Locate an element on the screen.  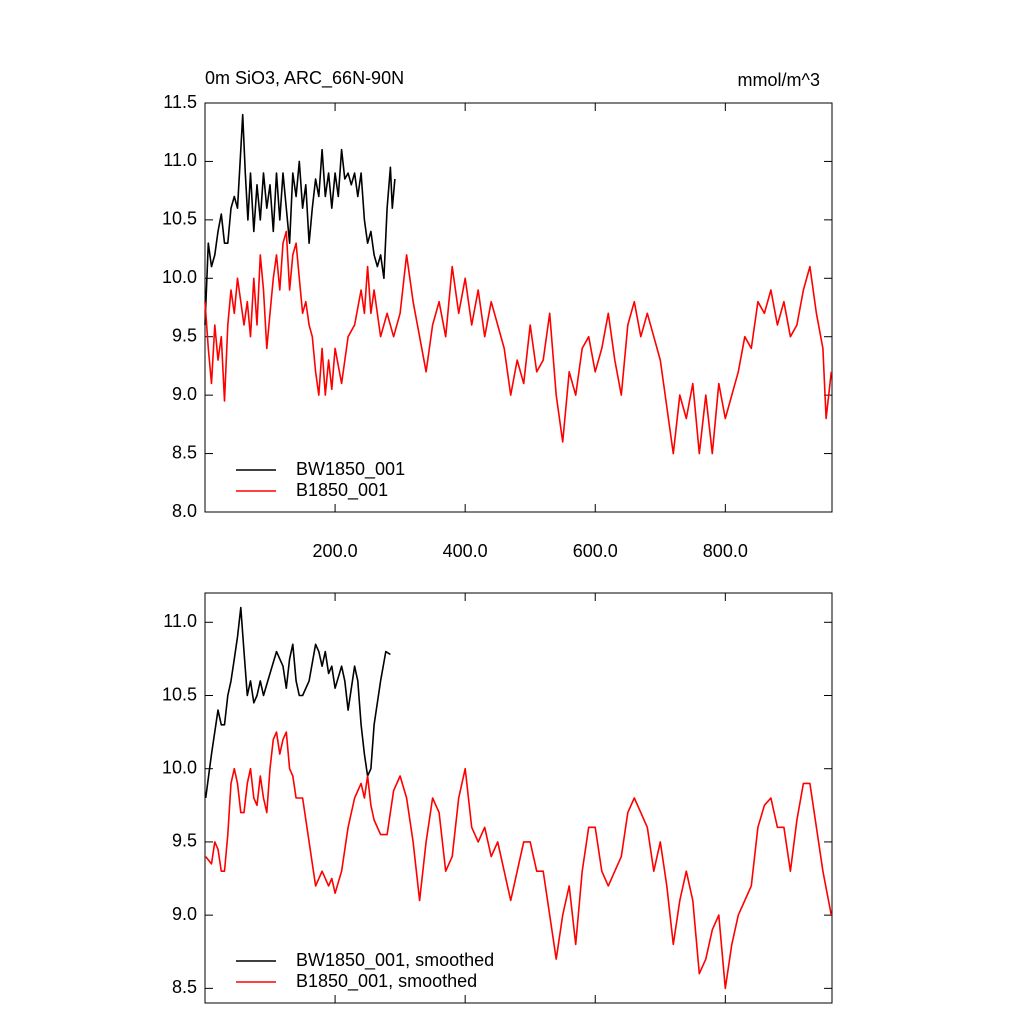
x-tick-label: 600.0 is located at coordinates (595, 551).